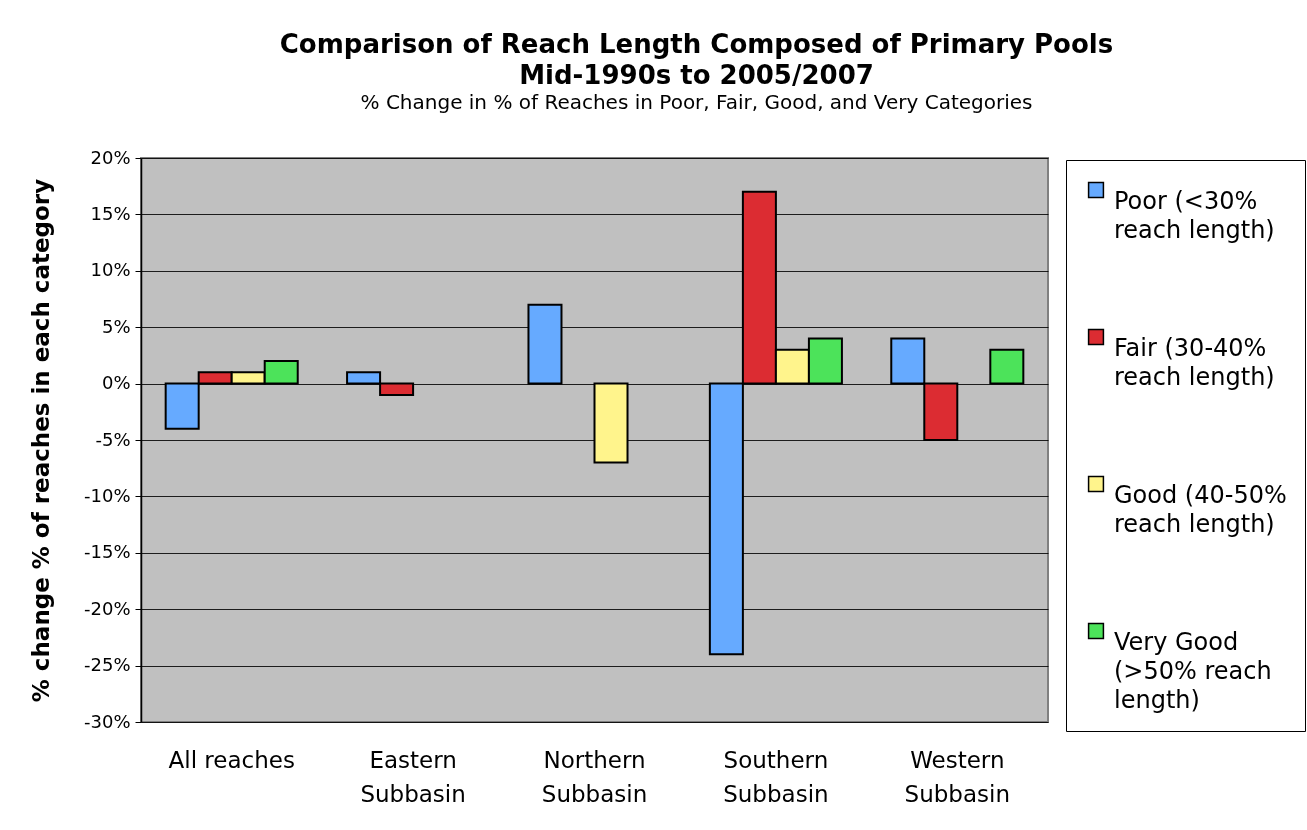 The image size is (1307, 830). I want to click on legend-label: Very Good (>50% reach length), so click(1193, 671).